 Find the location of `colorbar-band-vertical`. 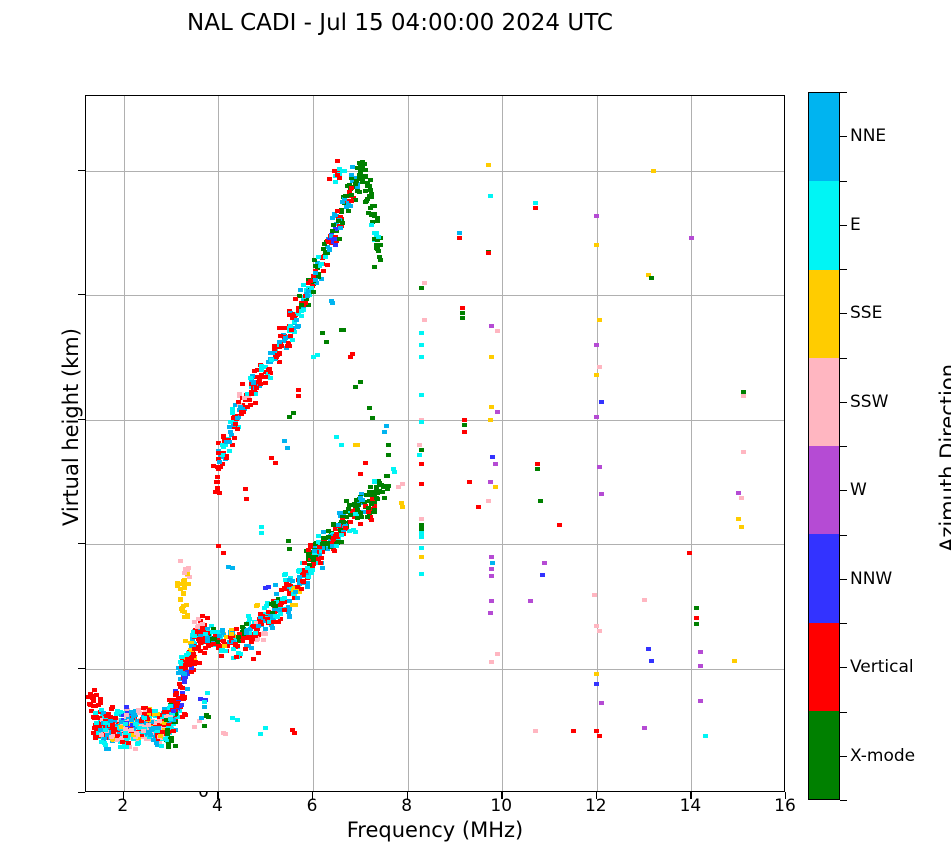

colorbar-band-vertical is located at coordinates (824, 666).